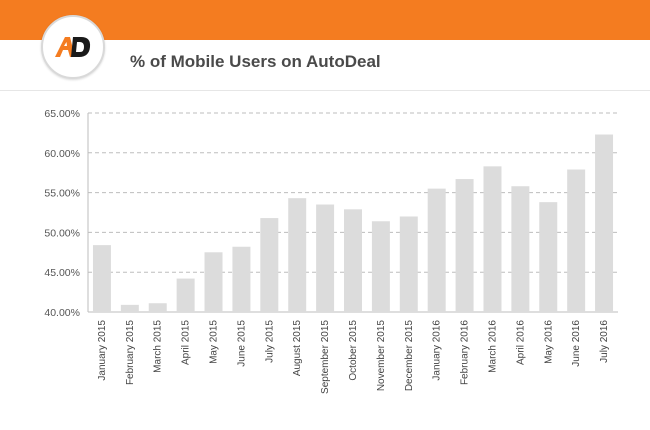 The width and height of the screenshot is (650, 430). What do you see at coordinates (381, 356) in the screenshot?
I see `x-tick-label: November 2015` at bounding box center [381, 356].